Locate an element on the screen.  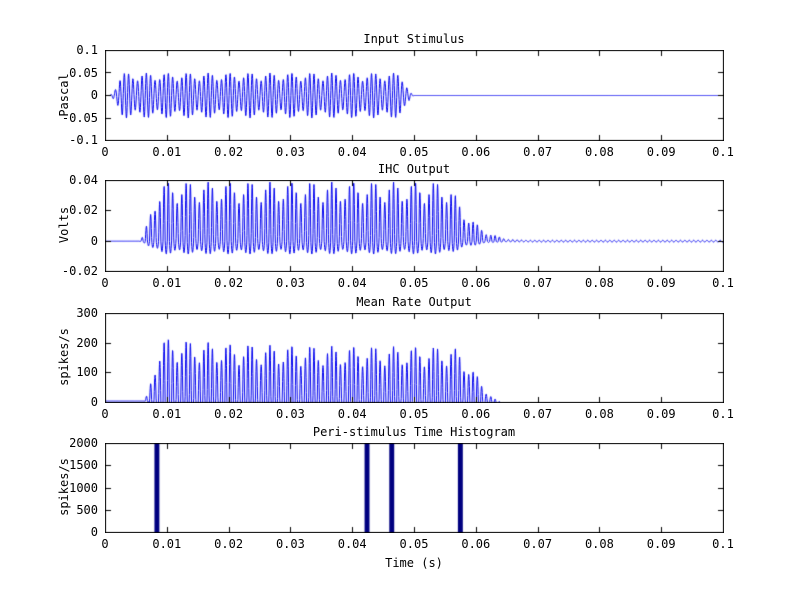
subplot-psth-title: Peri-stimulus Time Histogram is located at coordinates (414, 432).